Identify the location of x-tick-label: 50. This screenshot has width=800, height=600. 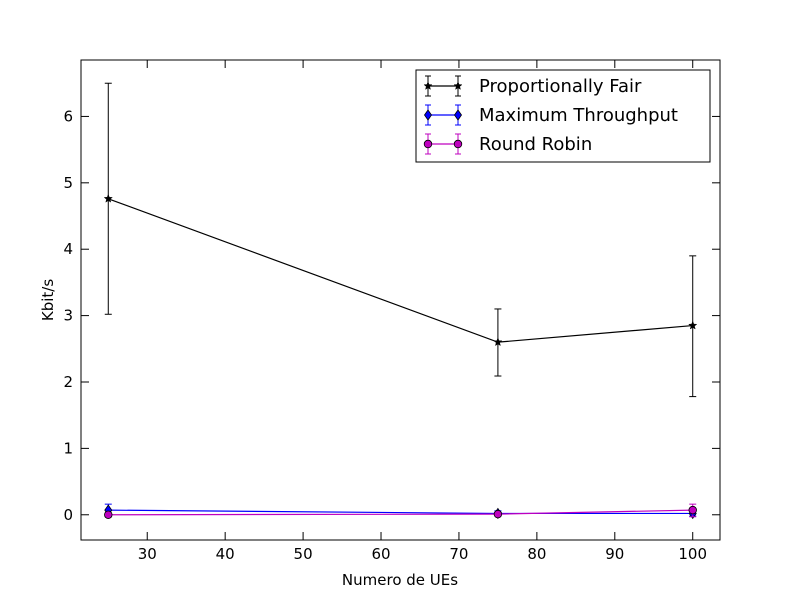
(303, 554).